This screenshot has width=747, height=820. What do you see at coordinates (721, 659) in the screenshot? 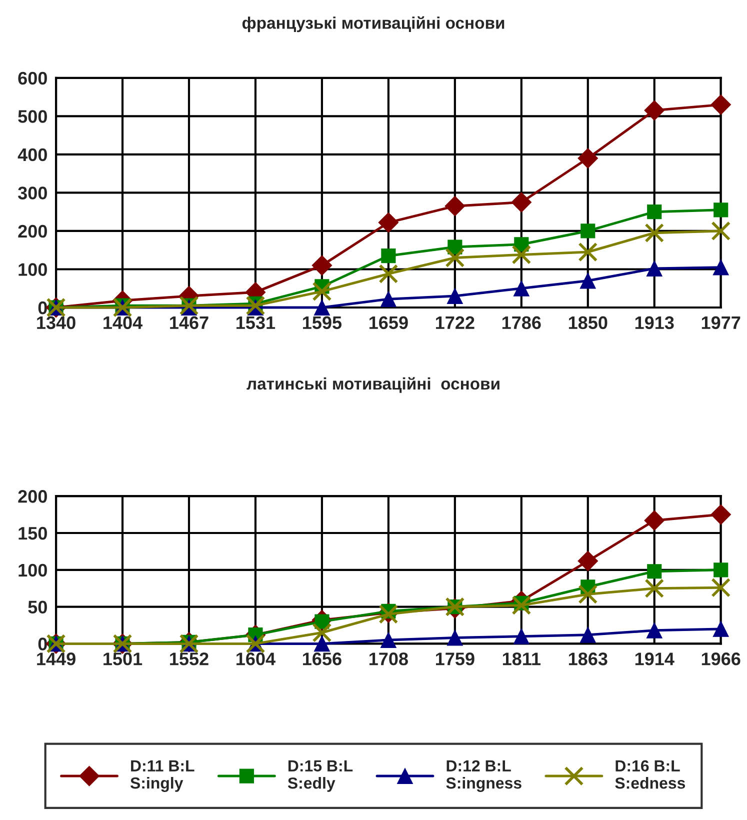
I see `x-tick-label: 1966` at bounding box center [721, 659].